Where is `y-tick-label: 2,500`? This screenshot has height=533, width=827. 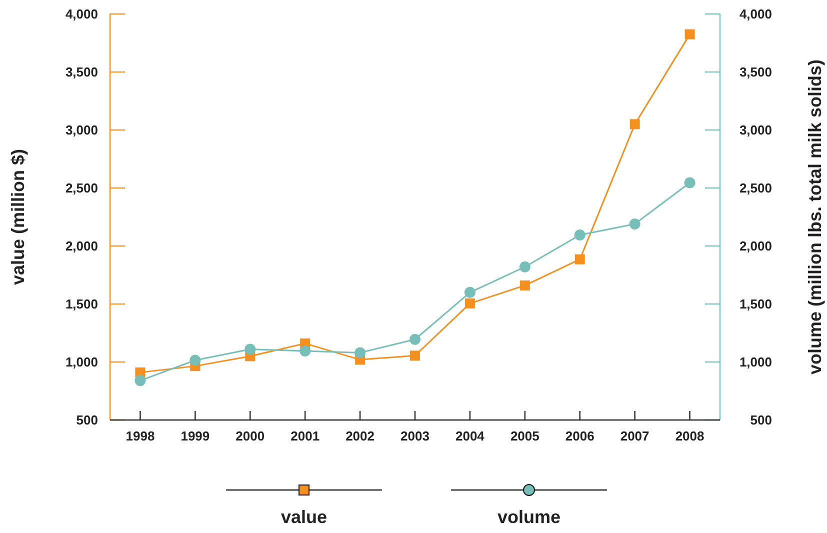
y-tick-label: 2,500 is located at coordinates (81, 188).